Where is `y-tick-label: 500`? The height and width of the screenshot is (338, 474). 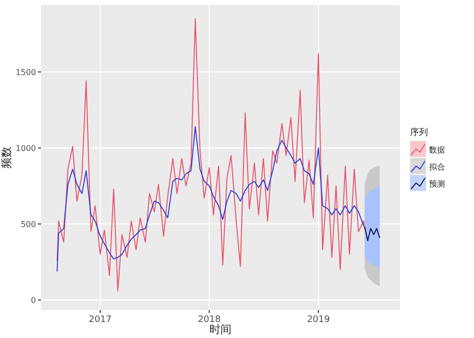 y-tick-label: 500 is located at coordinates (28, 224).